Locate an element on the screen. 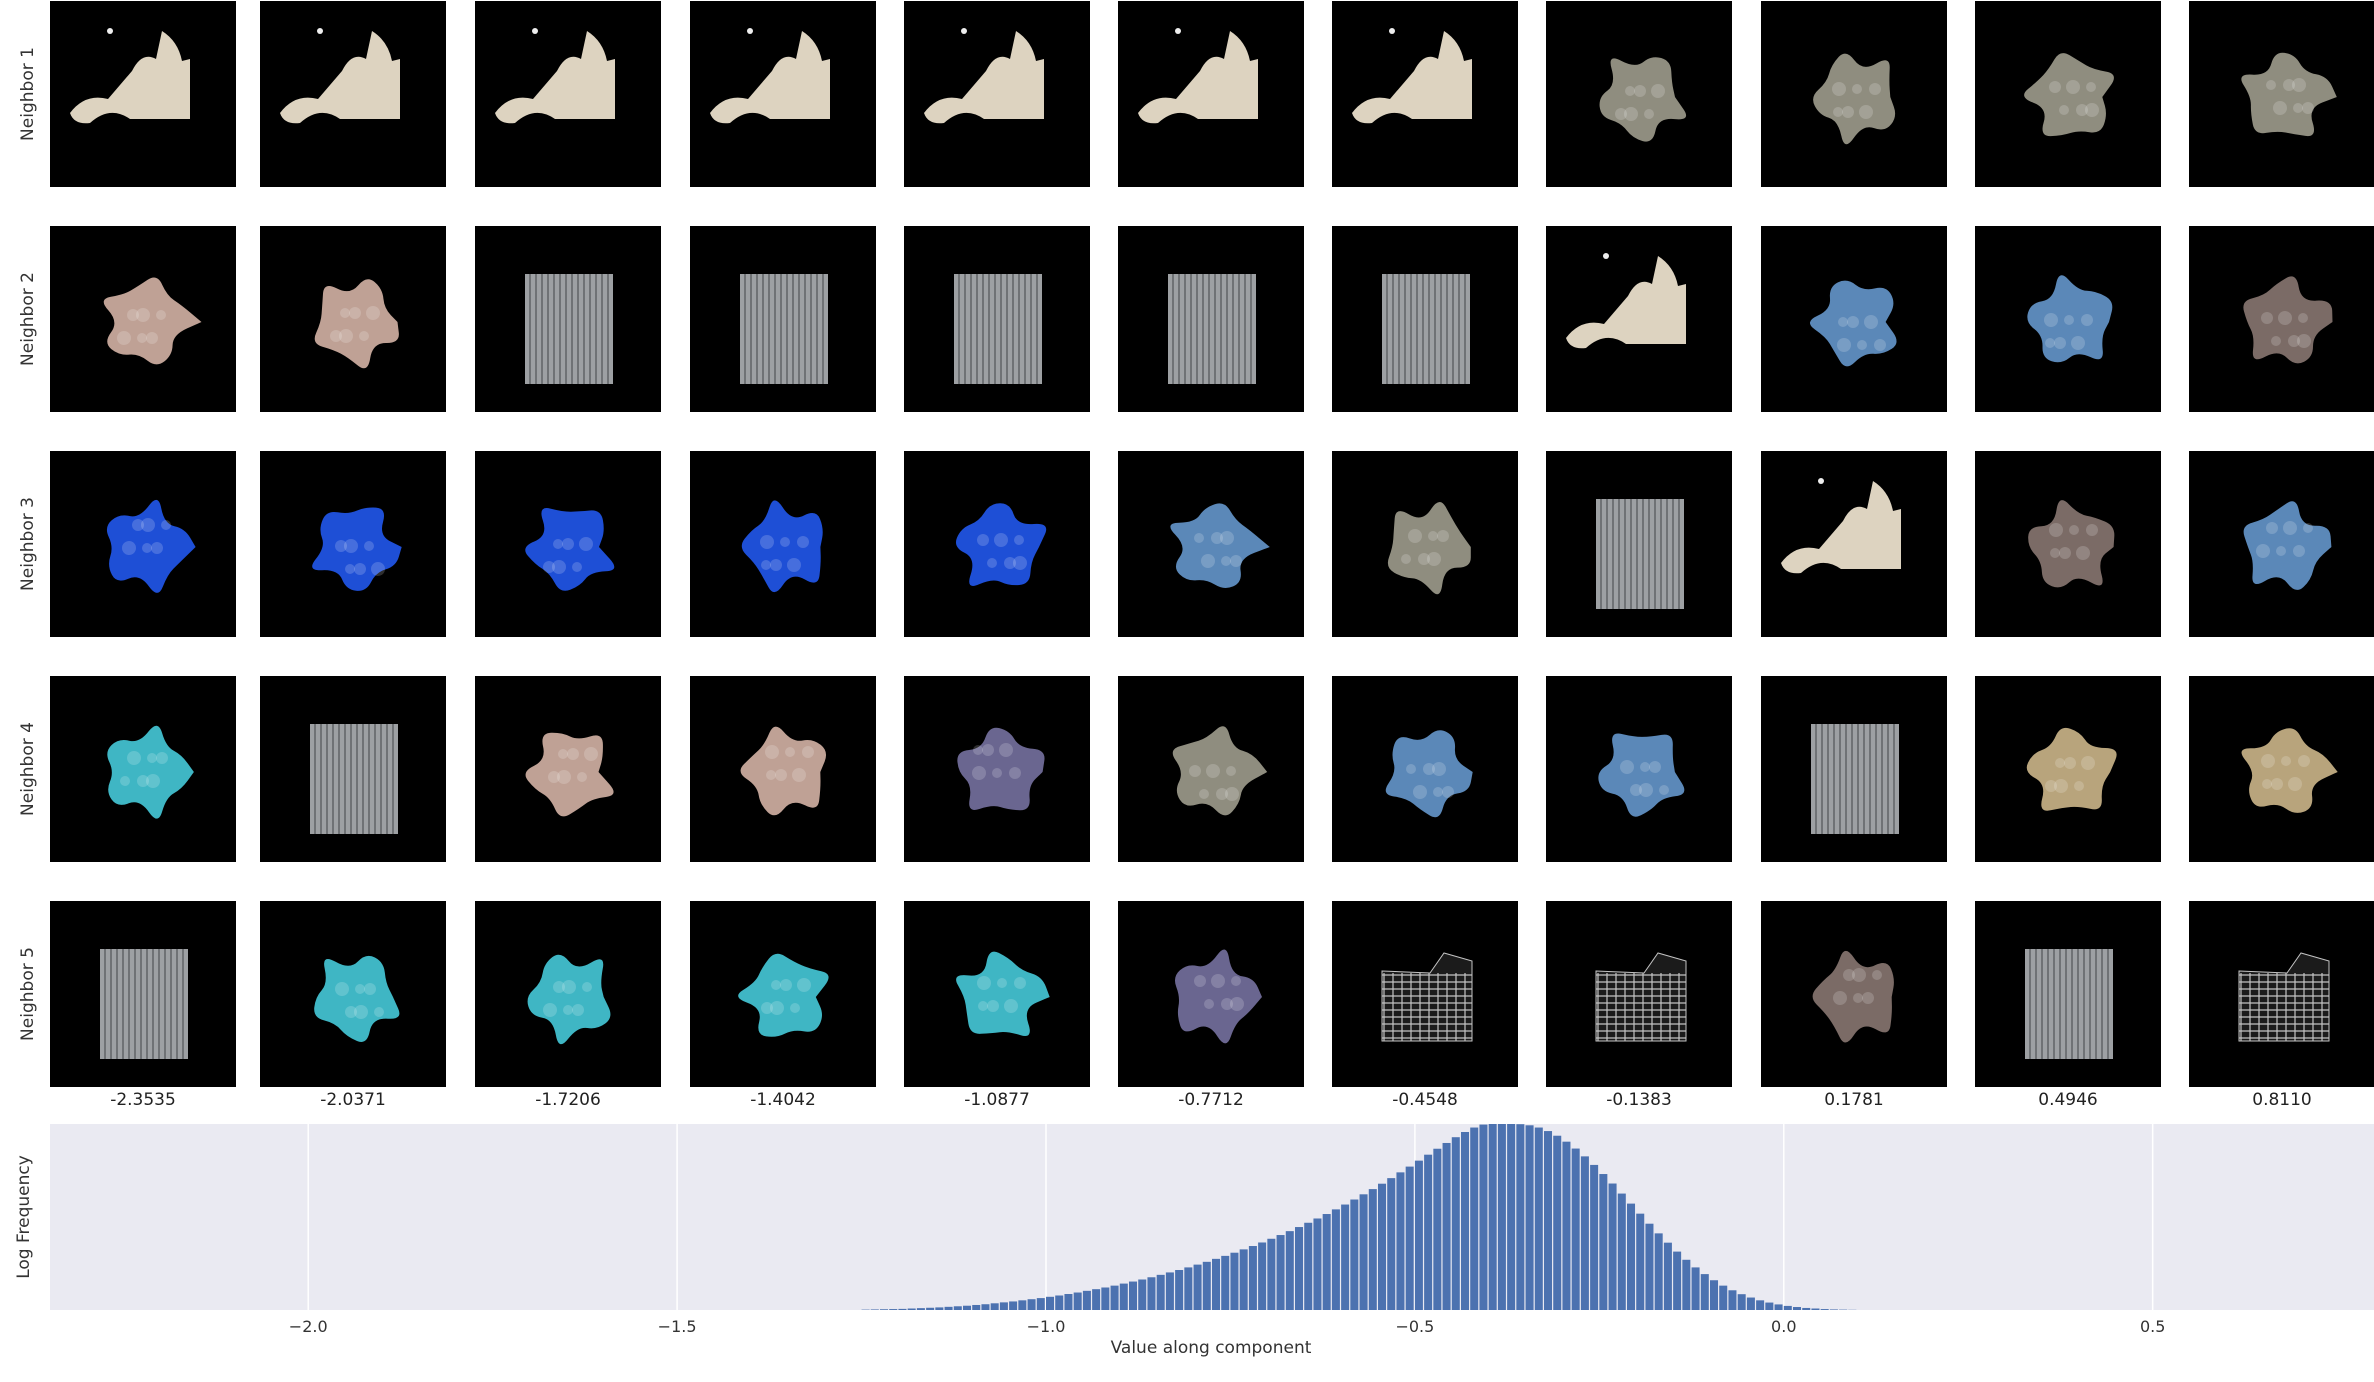 The image size is (2374, 1382). texture-patch-lavender is located at coordinates (1001, 769).